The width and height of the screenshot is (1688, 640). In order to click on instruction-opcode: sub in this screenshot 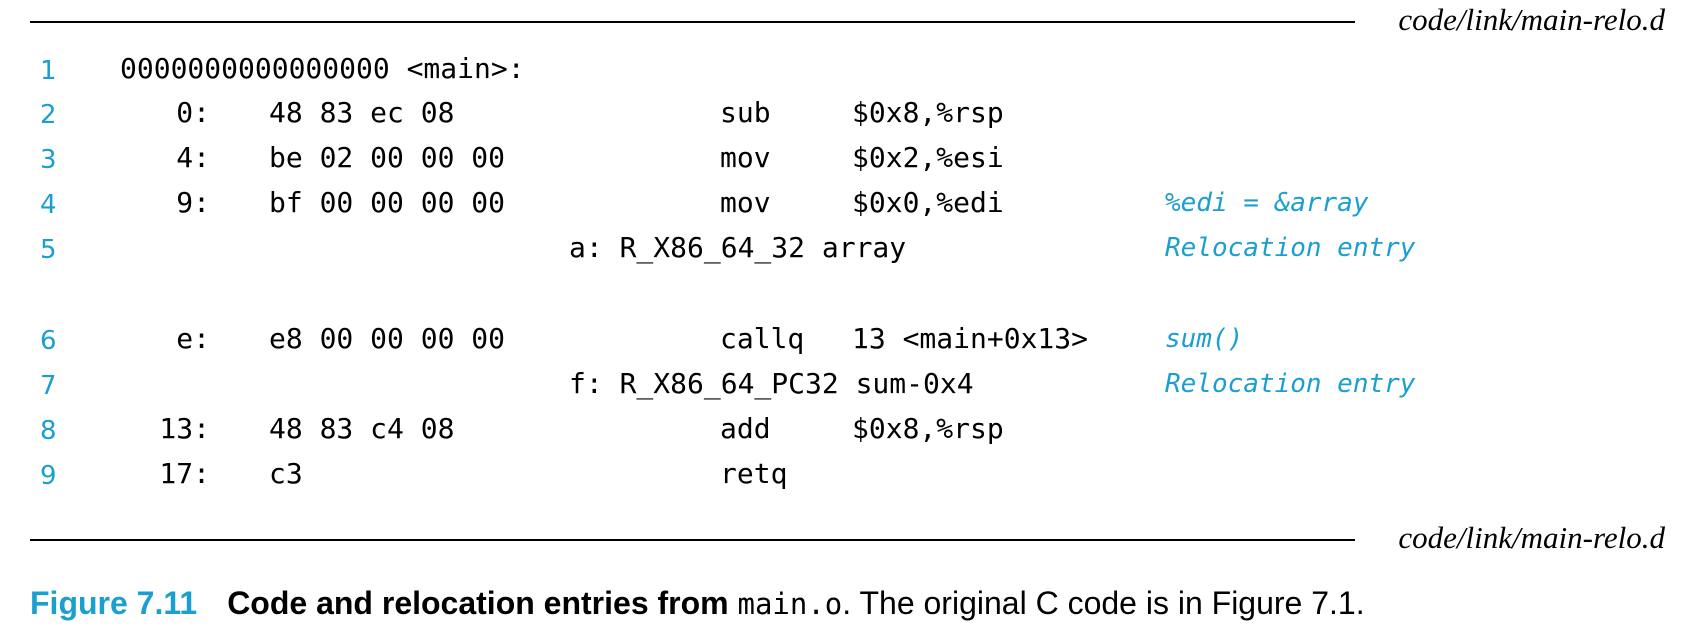, I will do `click(745, 112)`.